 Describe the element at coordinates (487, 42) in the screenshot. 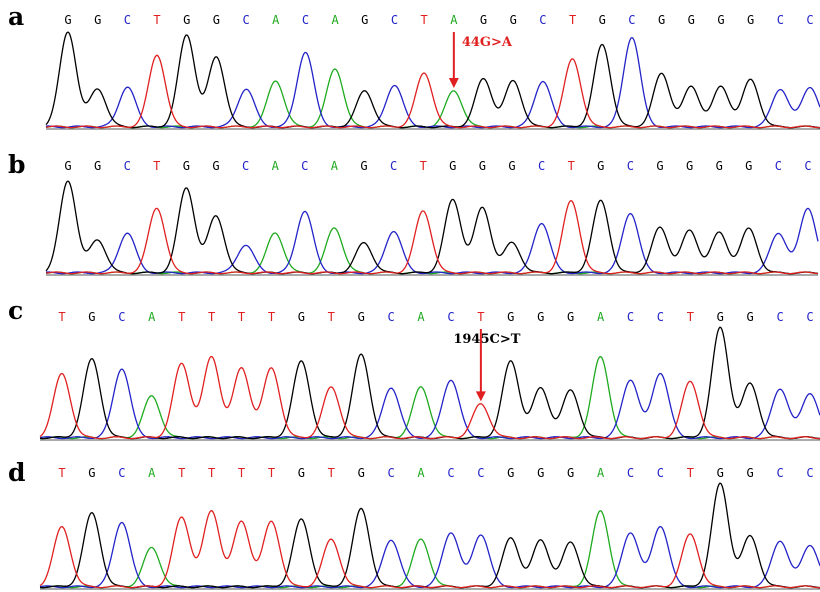

I see `mutation-label: 44G>A` at that location.